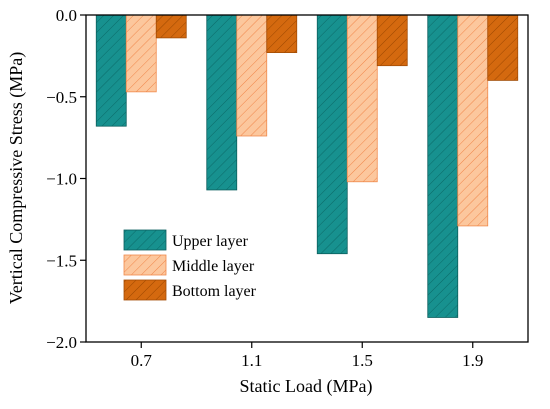 The image size is (550, 409). I want to click on y-tick-label: −0.5, so click(61, 97).